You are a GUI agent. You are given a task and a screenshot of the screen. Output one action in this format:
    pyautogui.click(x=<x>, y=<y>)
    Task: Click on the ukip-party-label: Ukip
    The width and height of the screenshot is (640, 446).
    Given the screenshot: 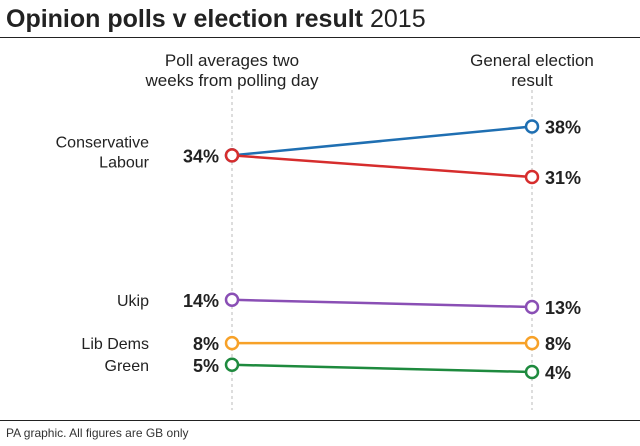 What is the action you would take?
    pyautogui.click(x=133, y=301)
    